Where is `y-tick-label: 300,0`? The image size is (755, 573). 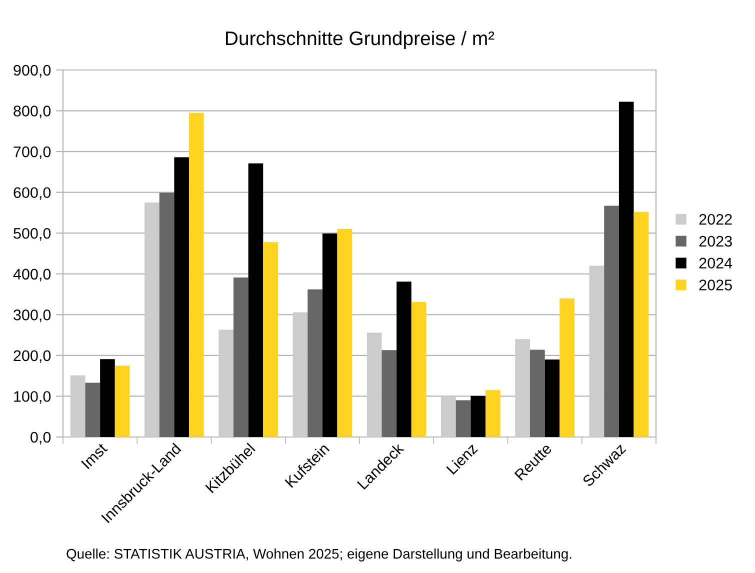 y-tick-label: 300,0 is located at coordinates (32, 316).